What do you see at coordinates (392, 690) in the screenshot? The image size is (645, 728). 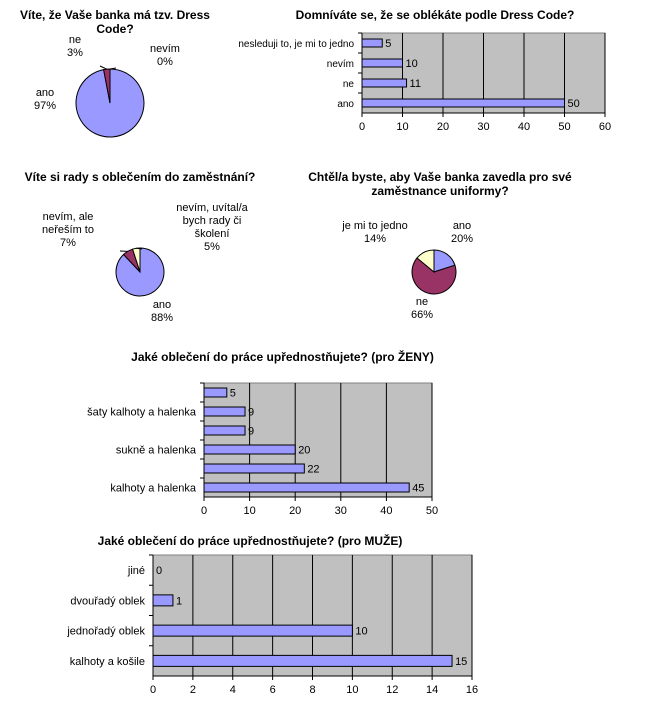 I see `tick-label: 12` at bounding box center [392, 690].